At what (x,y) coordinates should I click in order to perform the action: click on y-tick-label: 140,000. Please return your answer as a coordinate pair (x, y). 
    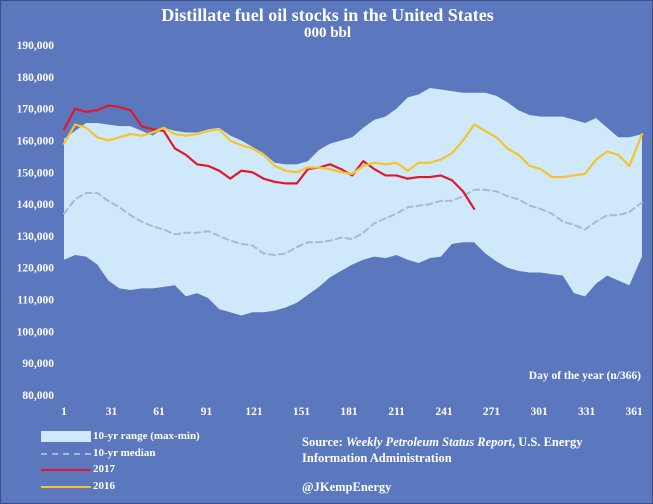
    Looking at the image, I should click on (36, 205).